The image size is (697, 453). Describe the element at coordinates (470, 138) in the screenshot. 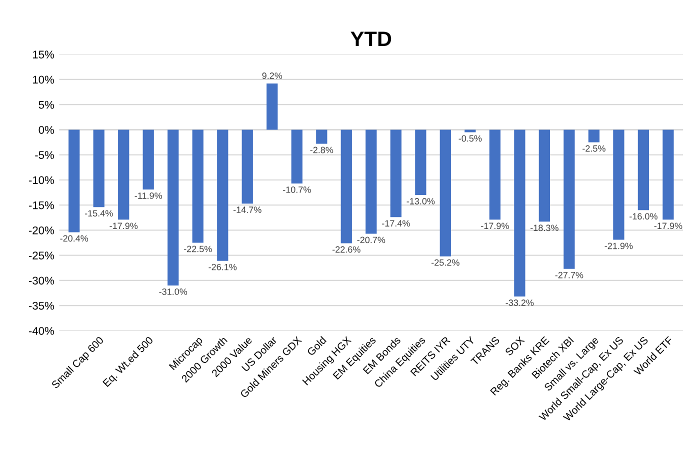

I see `data-label: -0.5%` at that location.